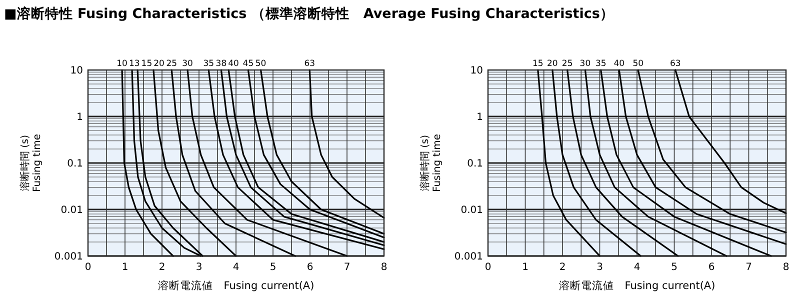  I want to click on chart-title: ■溶断特性 Fusing Characteristics （標準溶断特性 Average Fusing Characteristics）, so click(309, 13).